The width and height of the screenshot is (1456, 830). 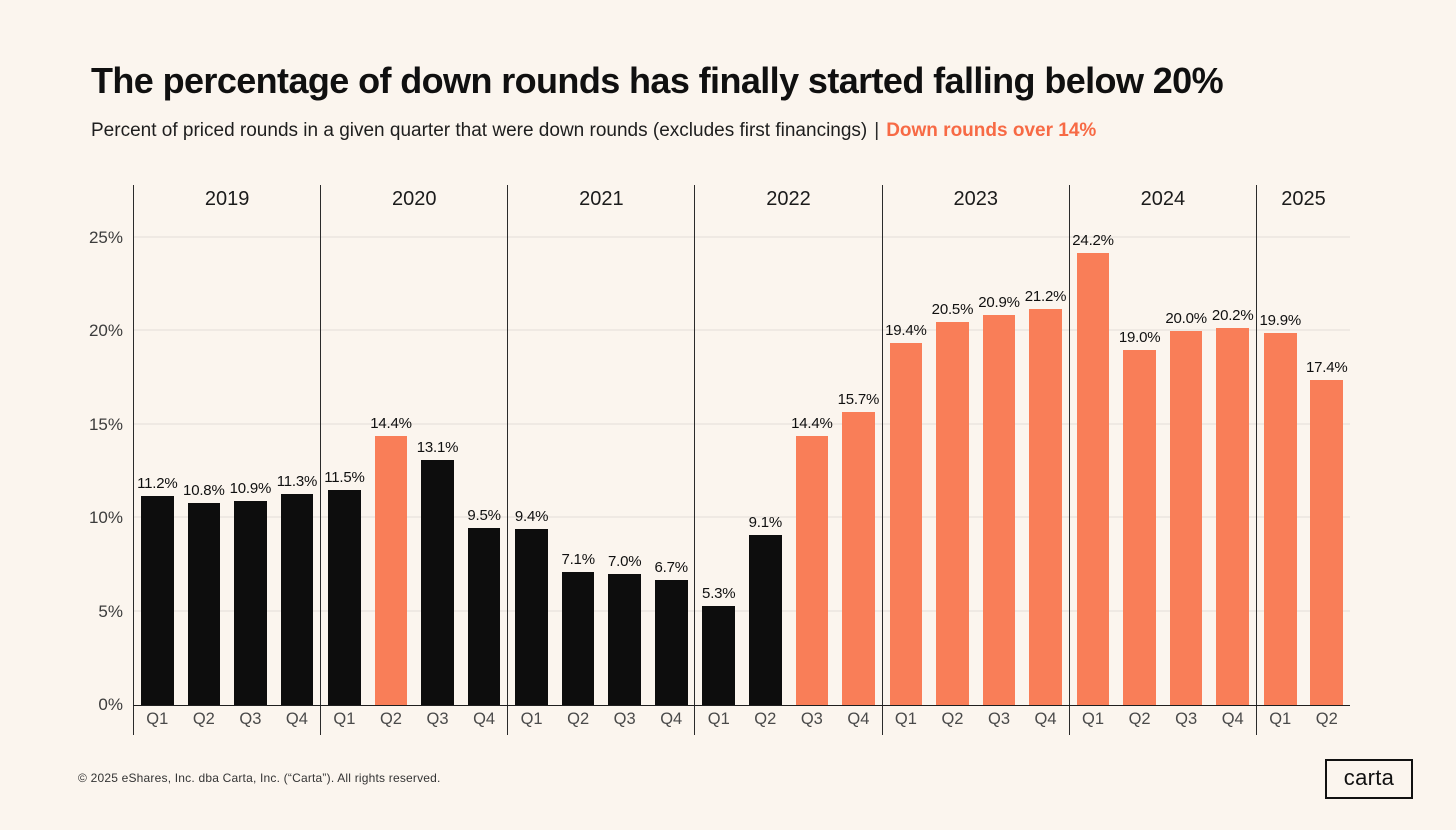 I want to click on bar-2022-Q3, so click(x=812, y=570).